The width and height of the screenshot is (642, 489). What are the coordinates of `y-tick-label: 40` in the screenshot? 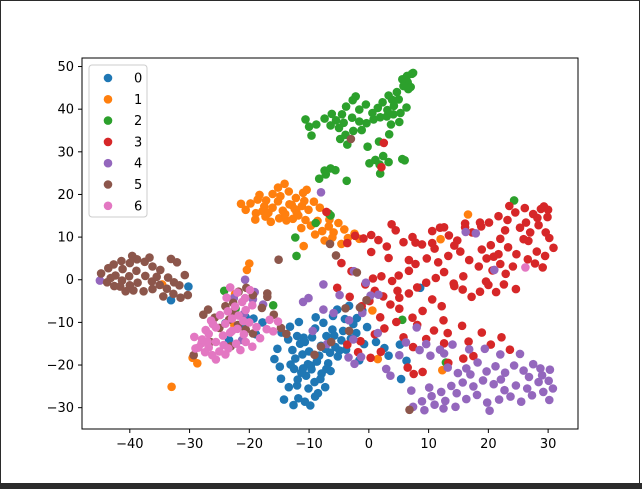 It's located at (65, 110).